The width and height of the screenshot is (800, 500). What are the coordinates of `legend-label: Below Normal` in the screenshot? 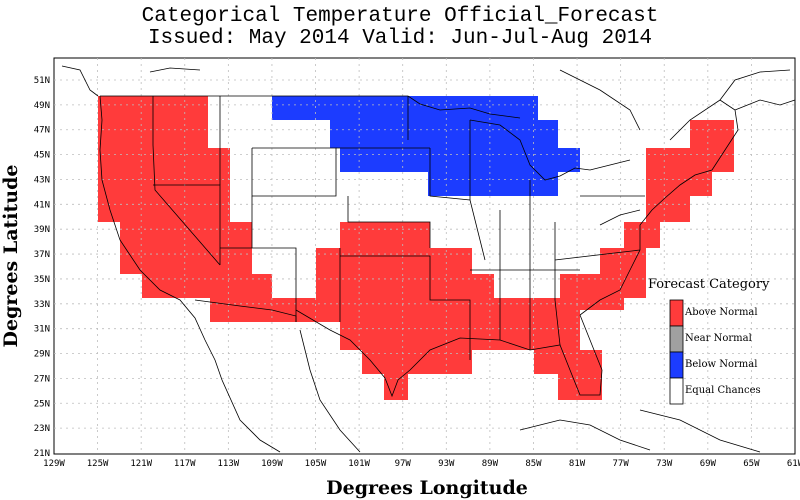 It's located at (721, 364).